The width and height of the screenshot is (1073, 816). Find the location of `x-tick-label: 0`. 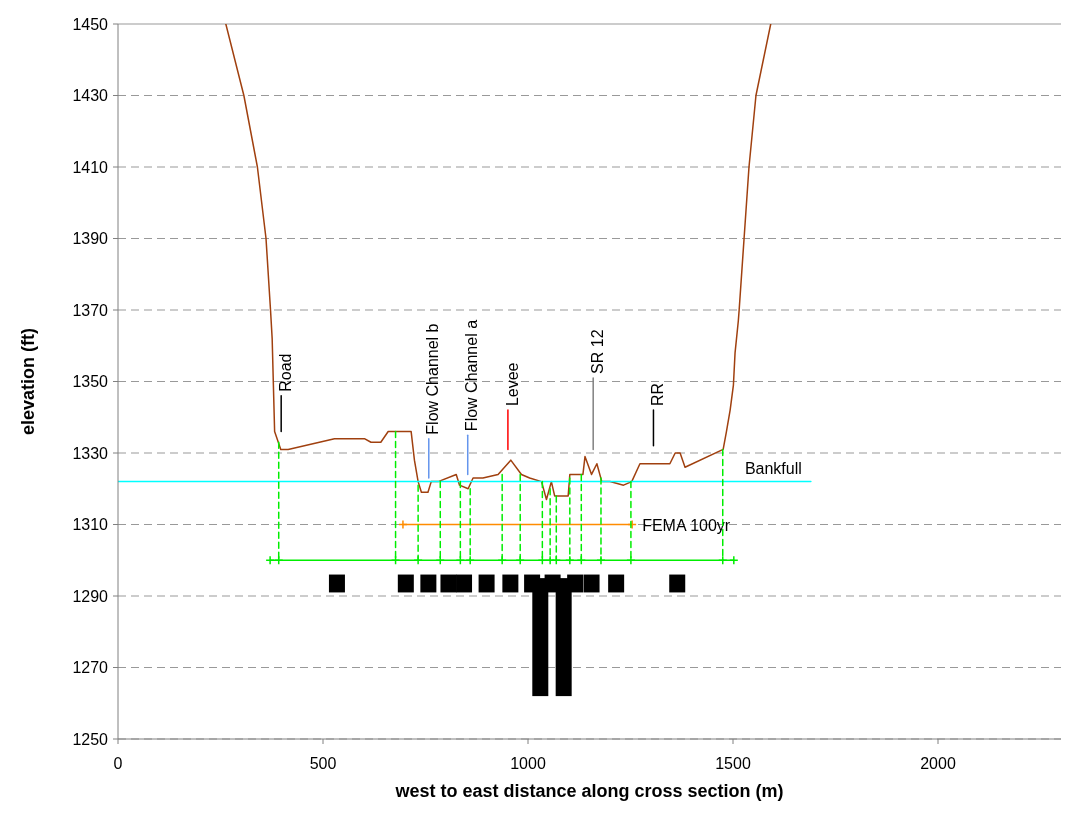

x-tick-label: 0 is located at coordinates (118, 763).